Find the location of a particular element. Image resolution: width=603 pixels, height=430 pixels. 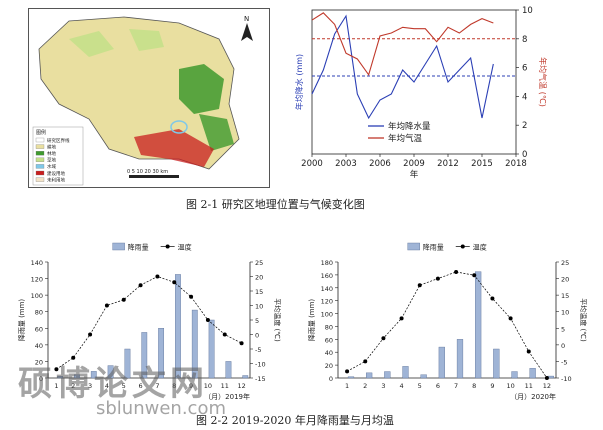

north-arrow-icon is located at coordinates (247, 32).